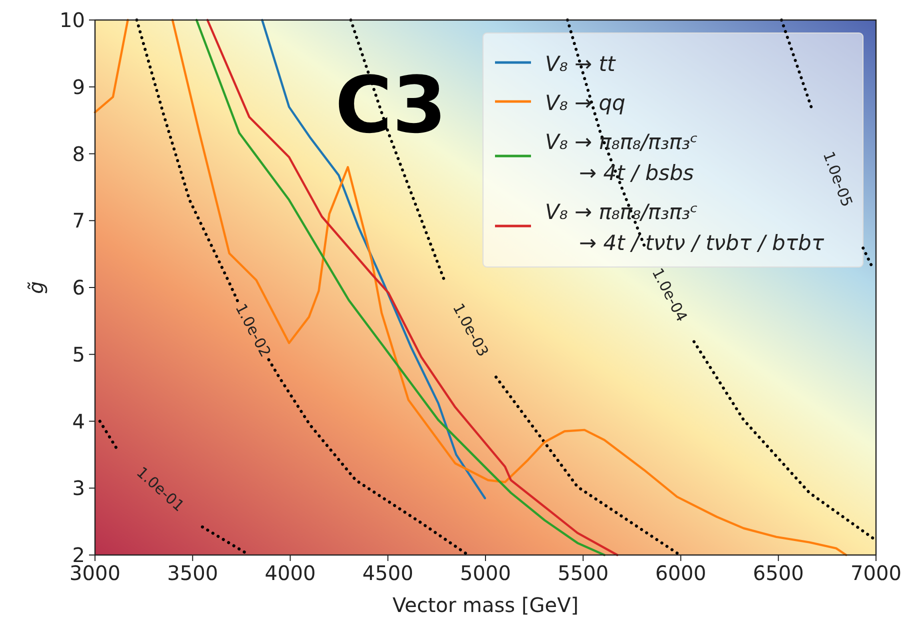 Image resolution: width=916 pixels, height=628 pixels. Describe the element at coordinates (290, 573) in the screenshot. I see `x-tick-label: 4000` at that location.